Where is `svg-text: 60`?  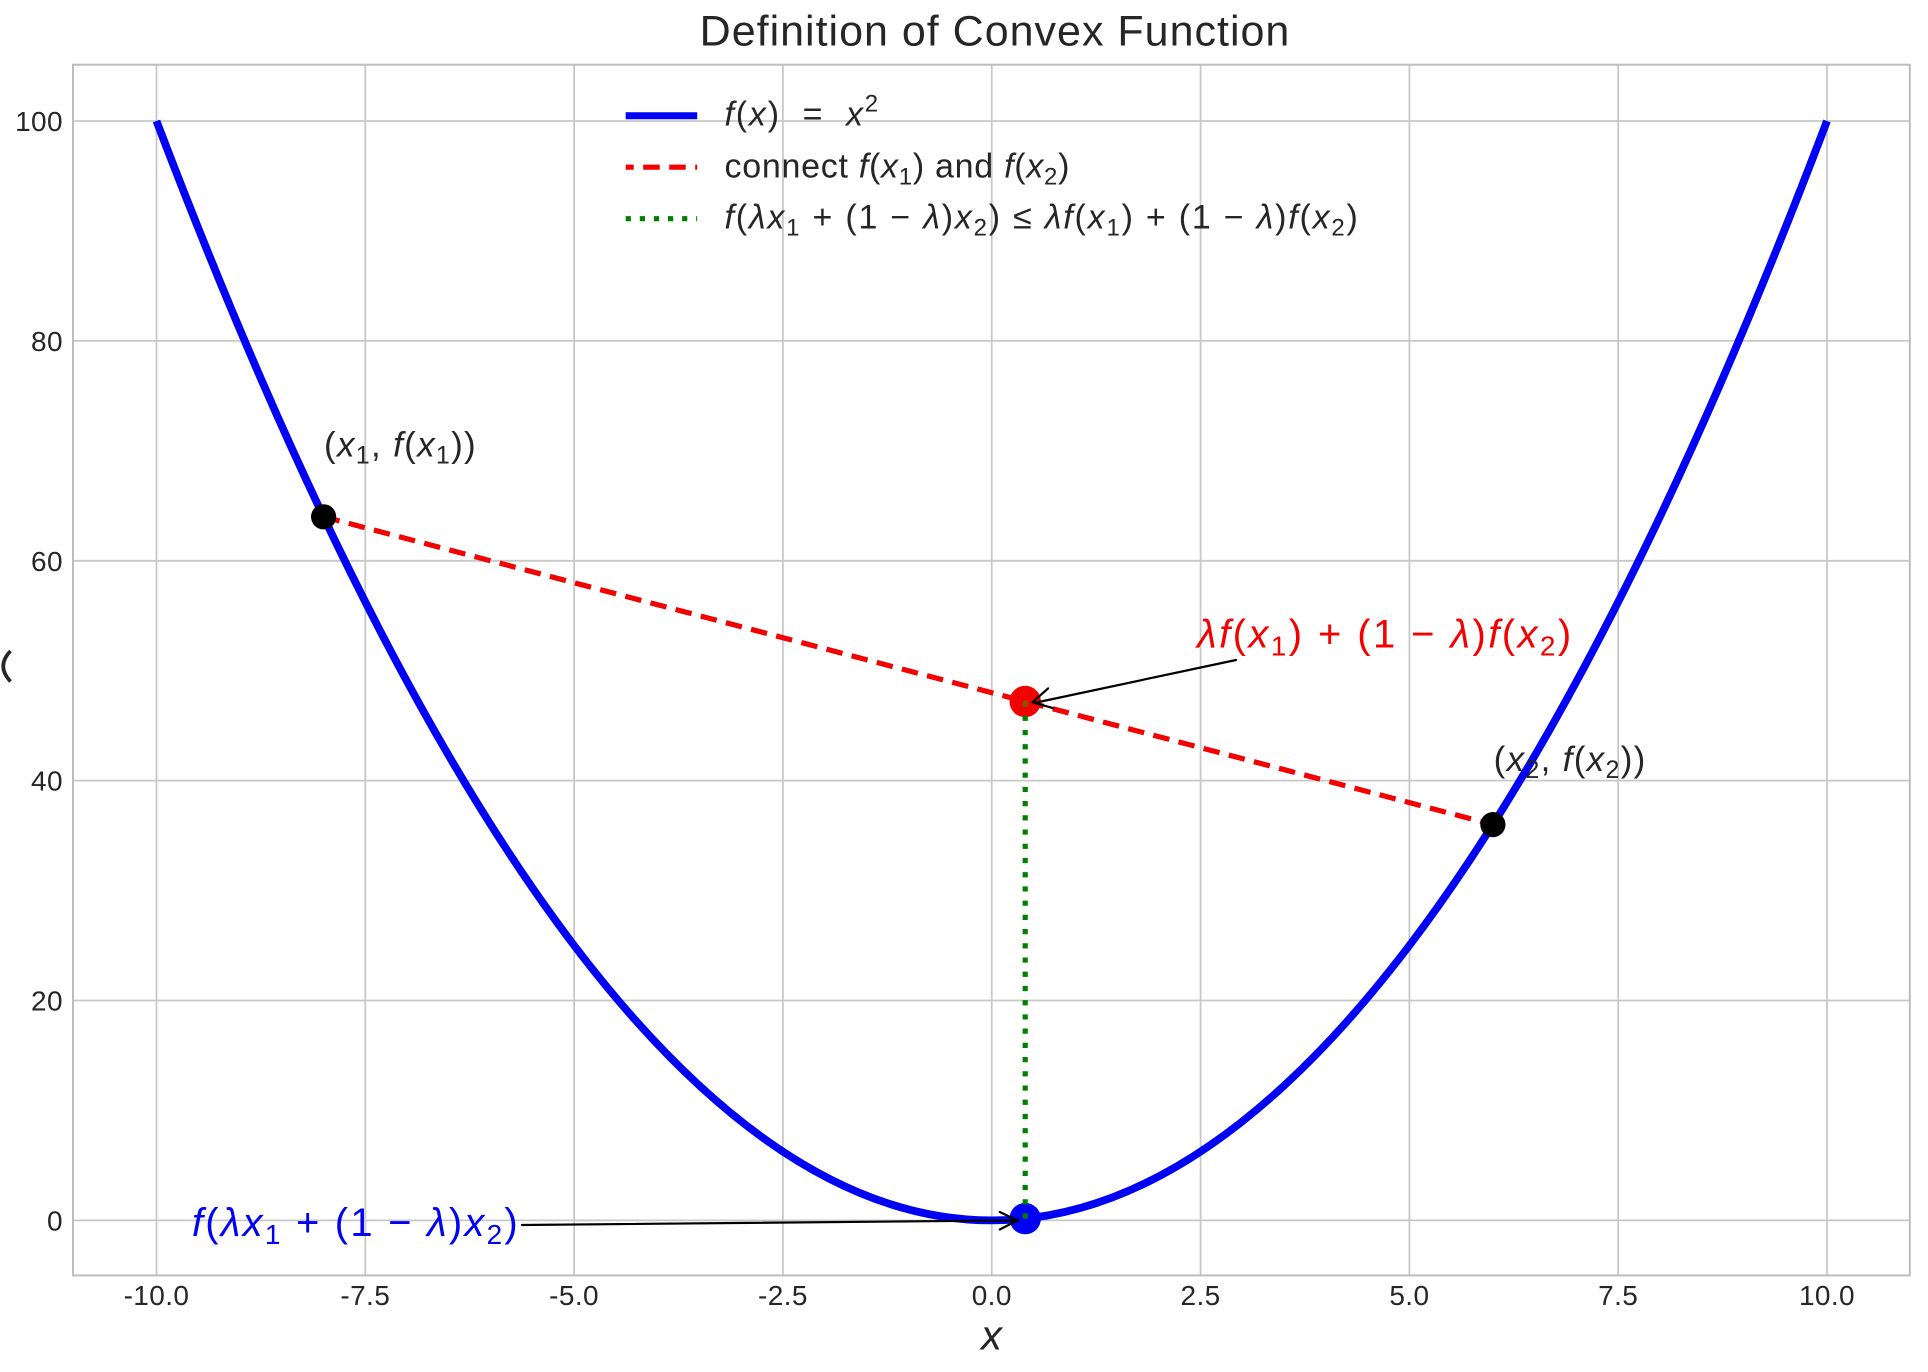
svg-text: 60 is located at coordinates (47, 561).